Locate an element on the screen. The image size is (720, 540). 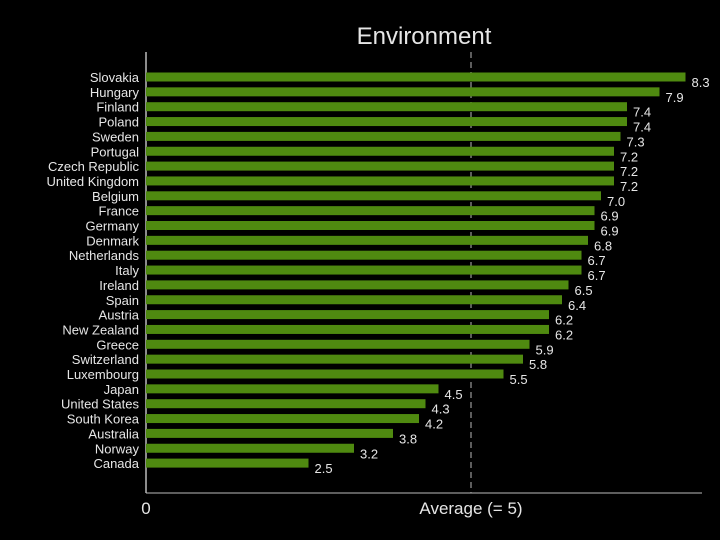
category-label: Belgium is located at coordinates (115, 196).